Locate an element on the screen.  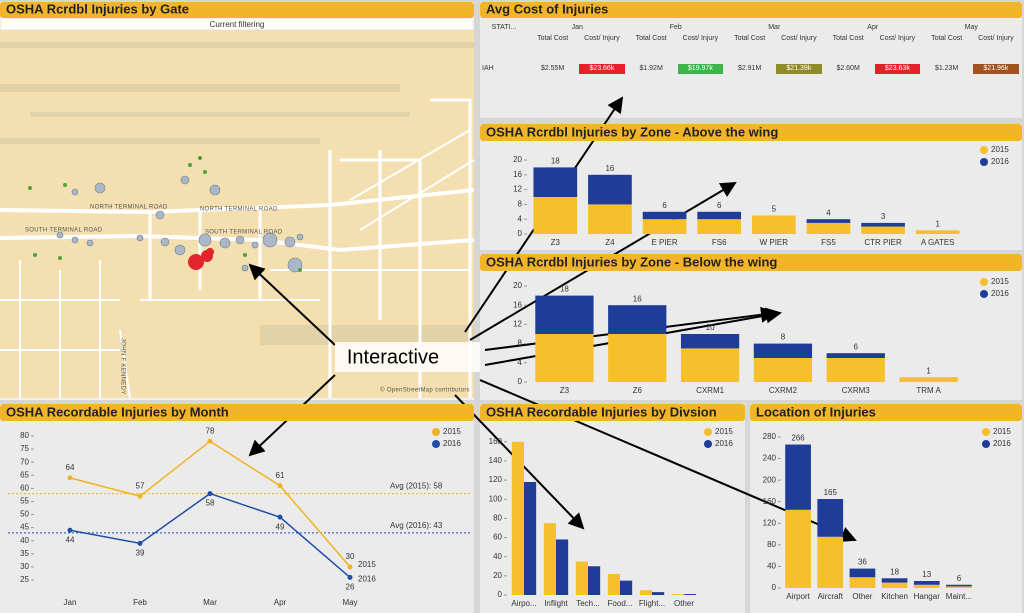
x-tick-label: TRM A is located at coordinates (928, 390).